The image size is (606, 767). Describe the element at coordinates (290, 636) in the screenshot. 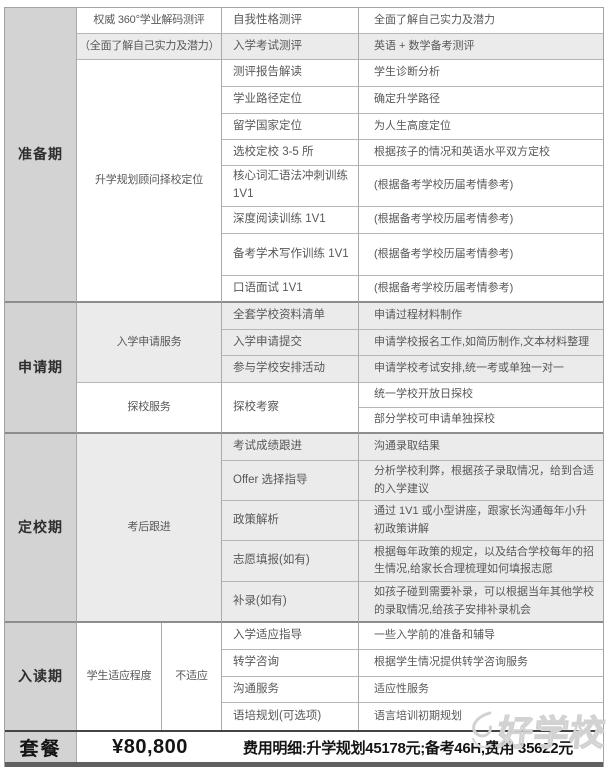

I see `item-cell: 入学适应指导` at that location.